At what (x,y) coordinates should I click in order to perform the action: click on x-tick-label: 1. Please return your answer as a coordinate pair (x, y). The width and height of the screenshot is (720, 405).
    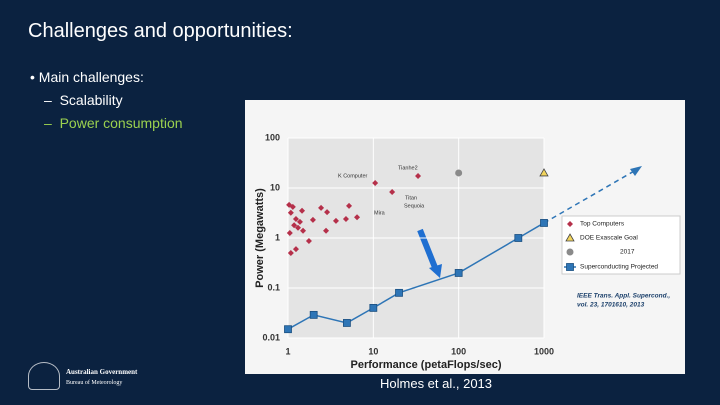
    Looking at the image, I should click on (287, 351).